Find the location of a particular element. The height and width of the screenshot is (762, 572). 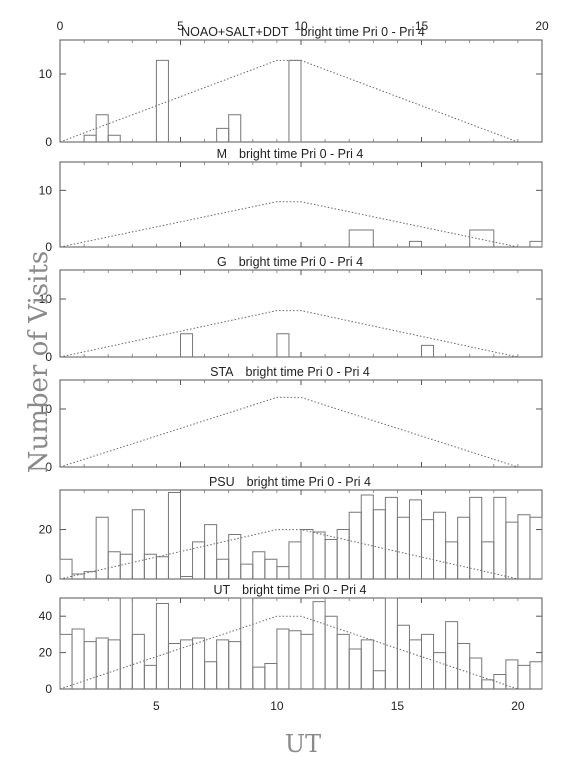

bottom-x-tick-label: 15 is located at coordinates (398, 706).